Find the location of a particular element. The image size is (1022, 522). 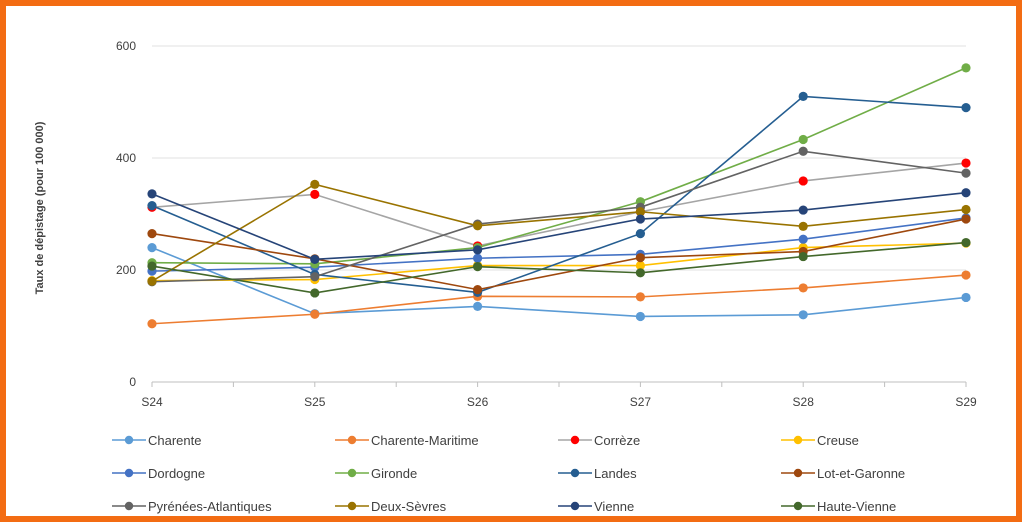

series-haute-vienne is located at coordinates (559, 267).